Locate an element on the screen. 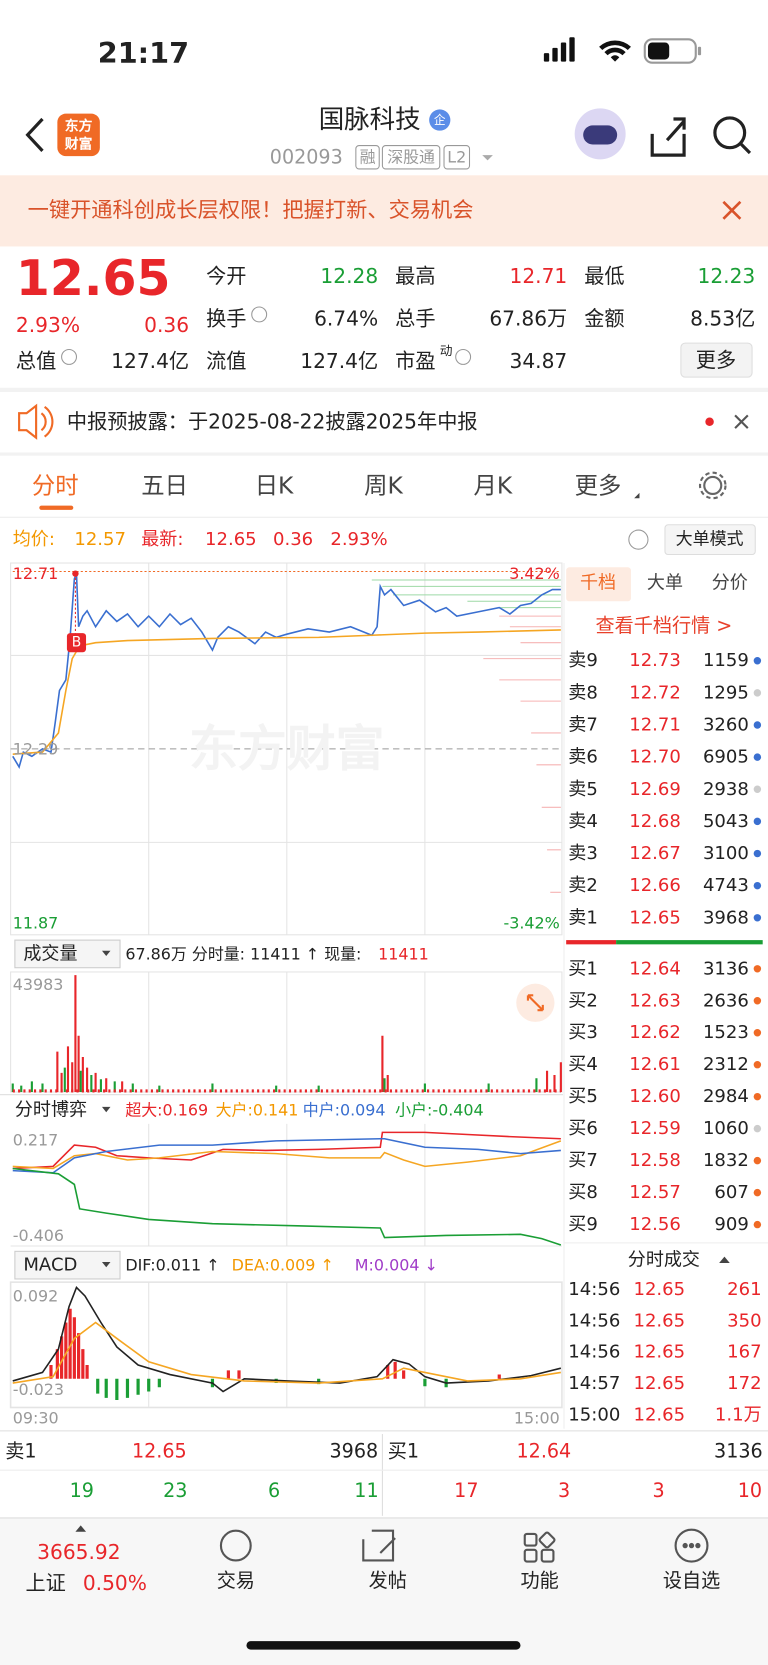 The image size is (768, 1665). nav-item: 发帖 is located at coordinates (388, 1580).